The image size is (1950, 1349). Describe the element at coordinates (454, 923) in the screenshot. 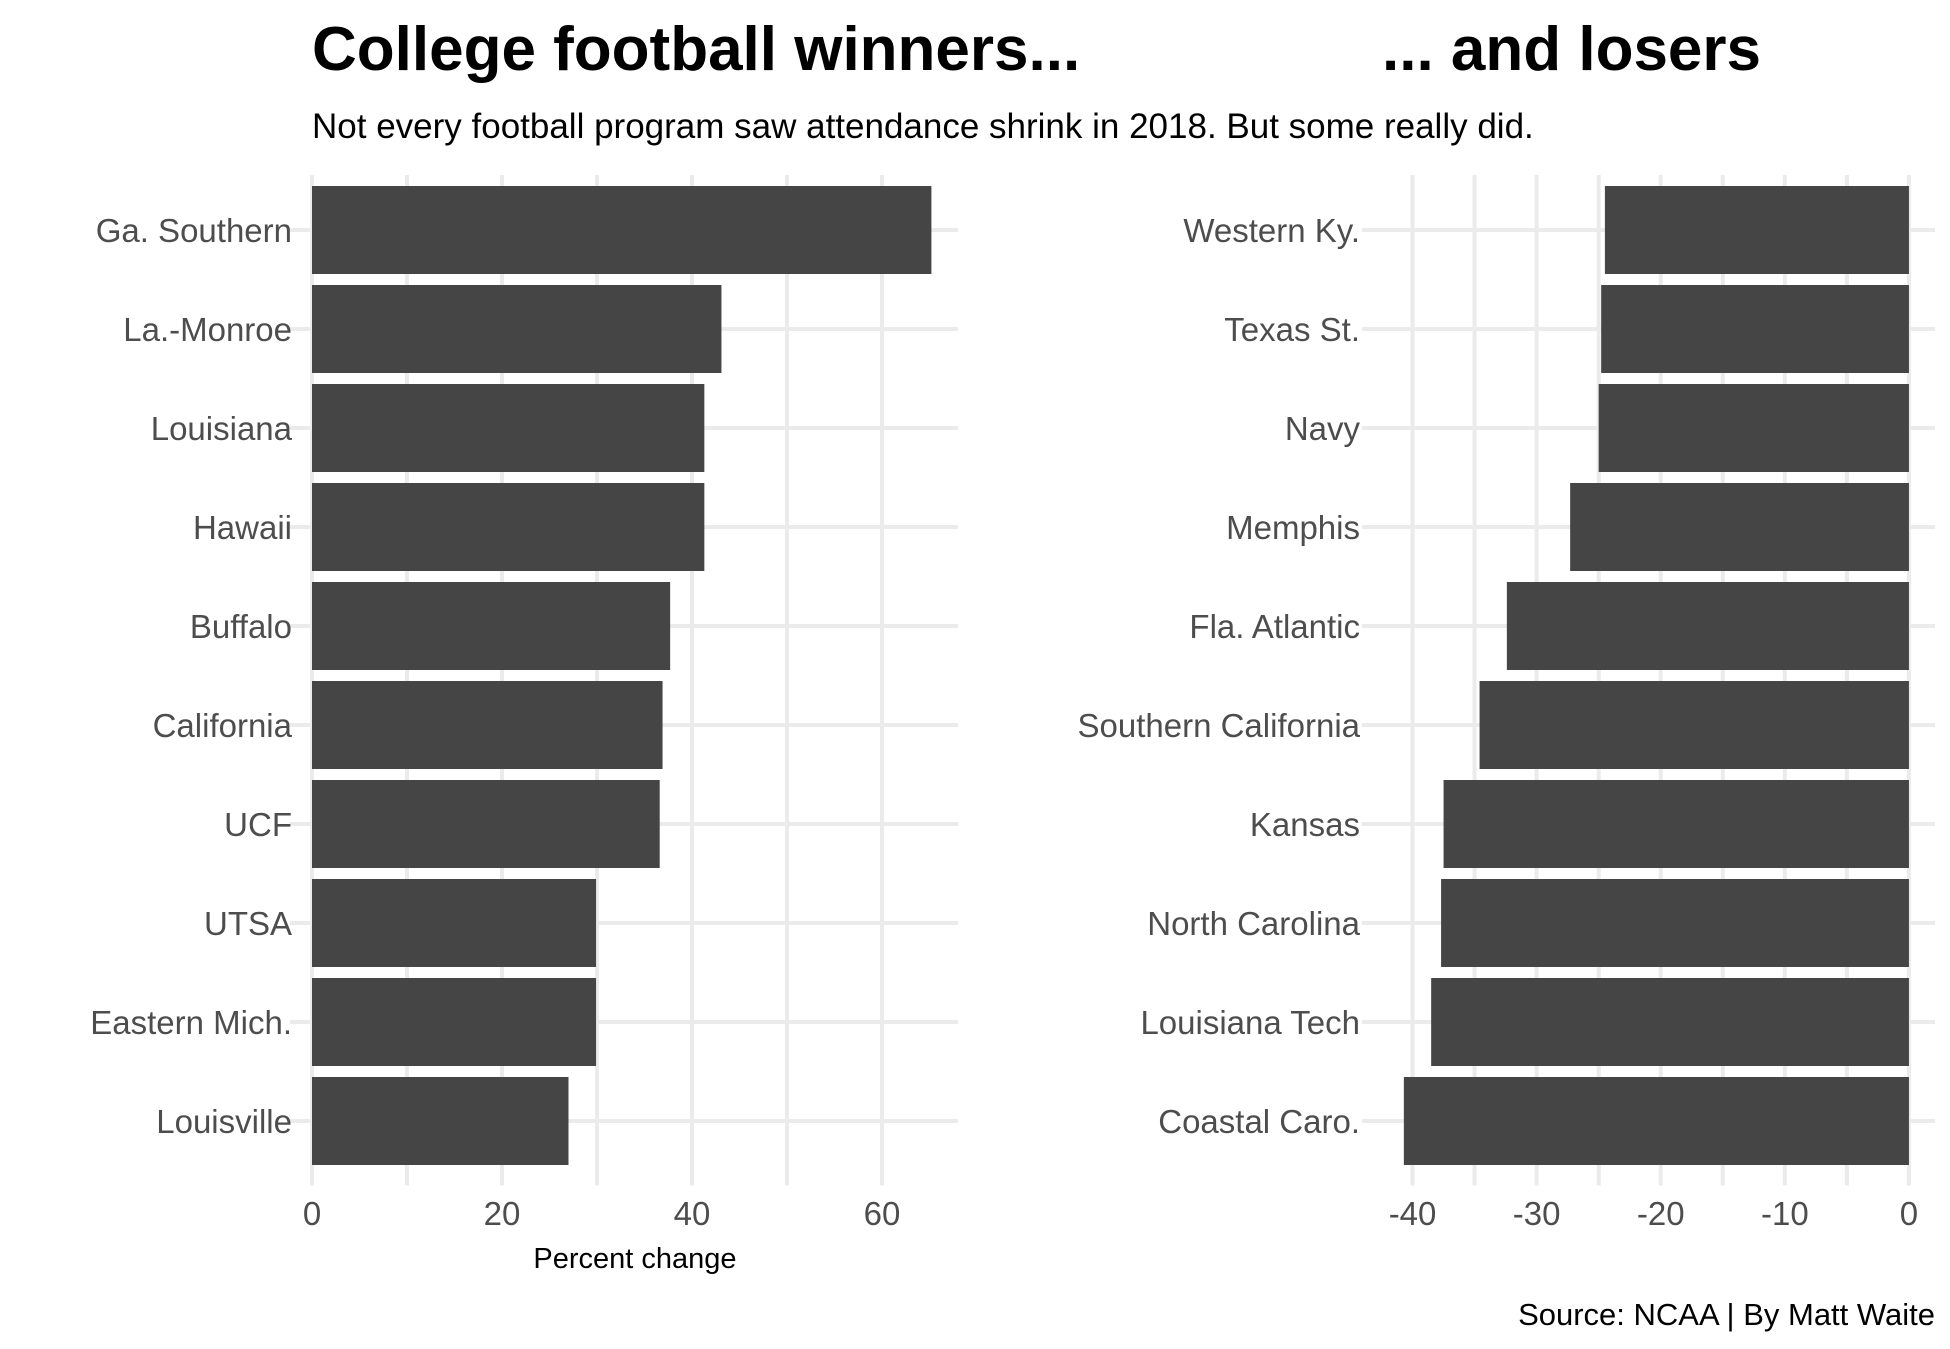

I see `bar-utsa` at that location.